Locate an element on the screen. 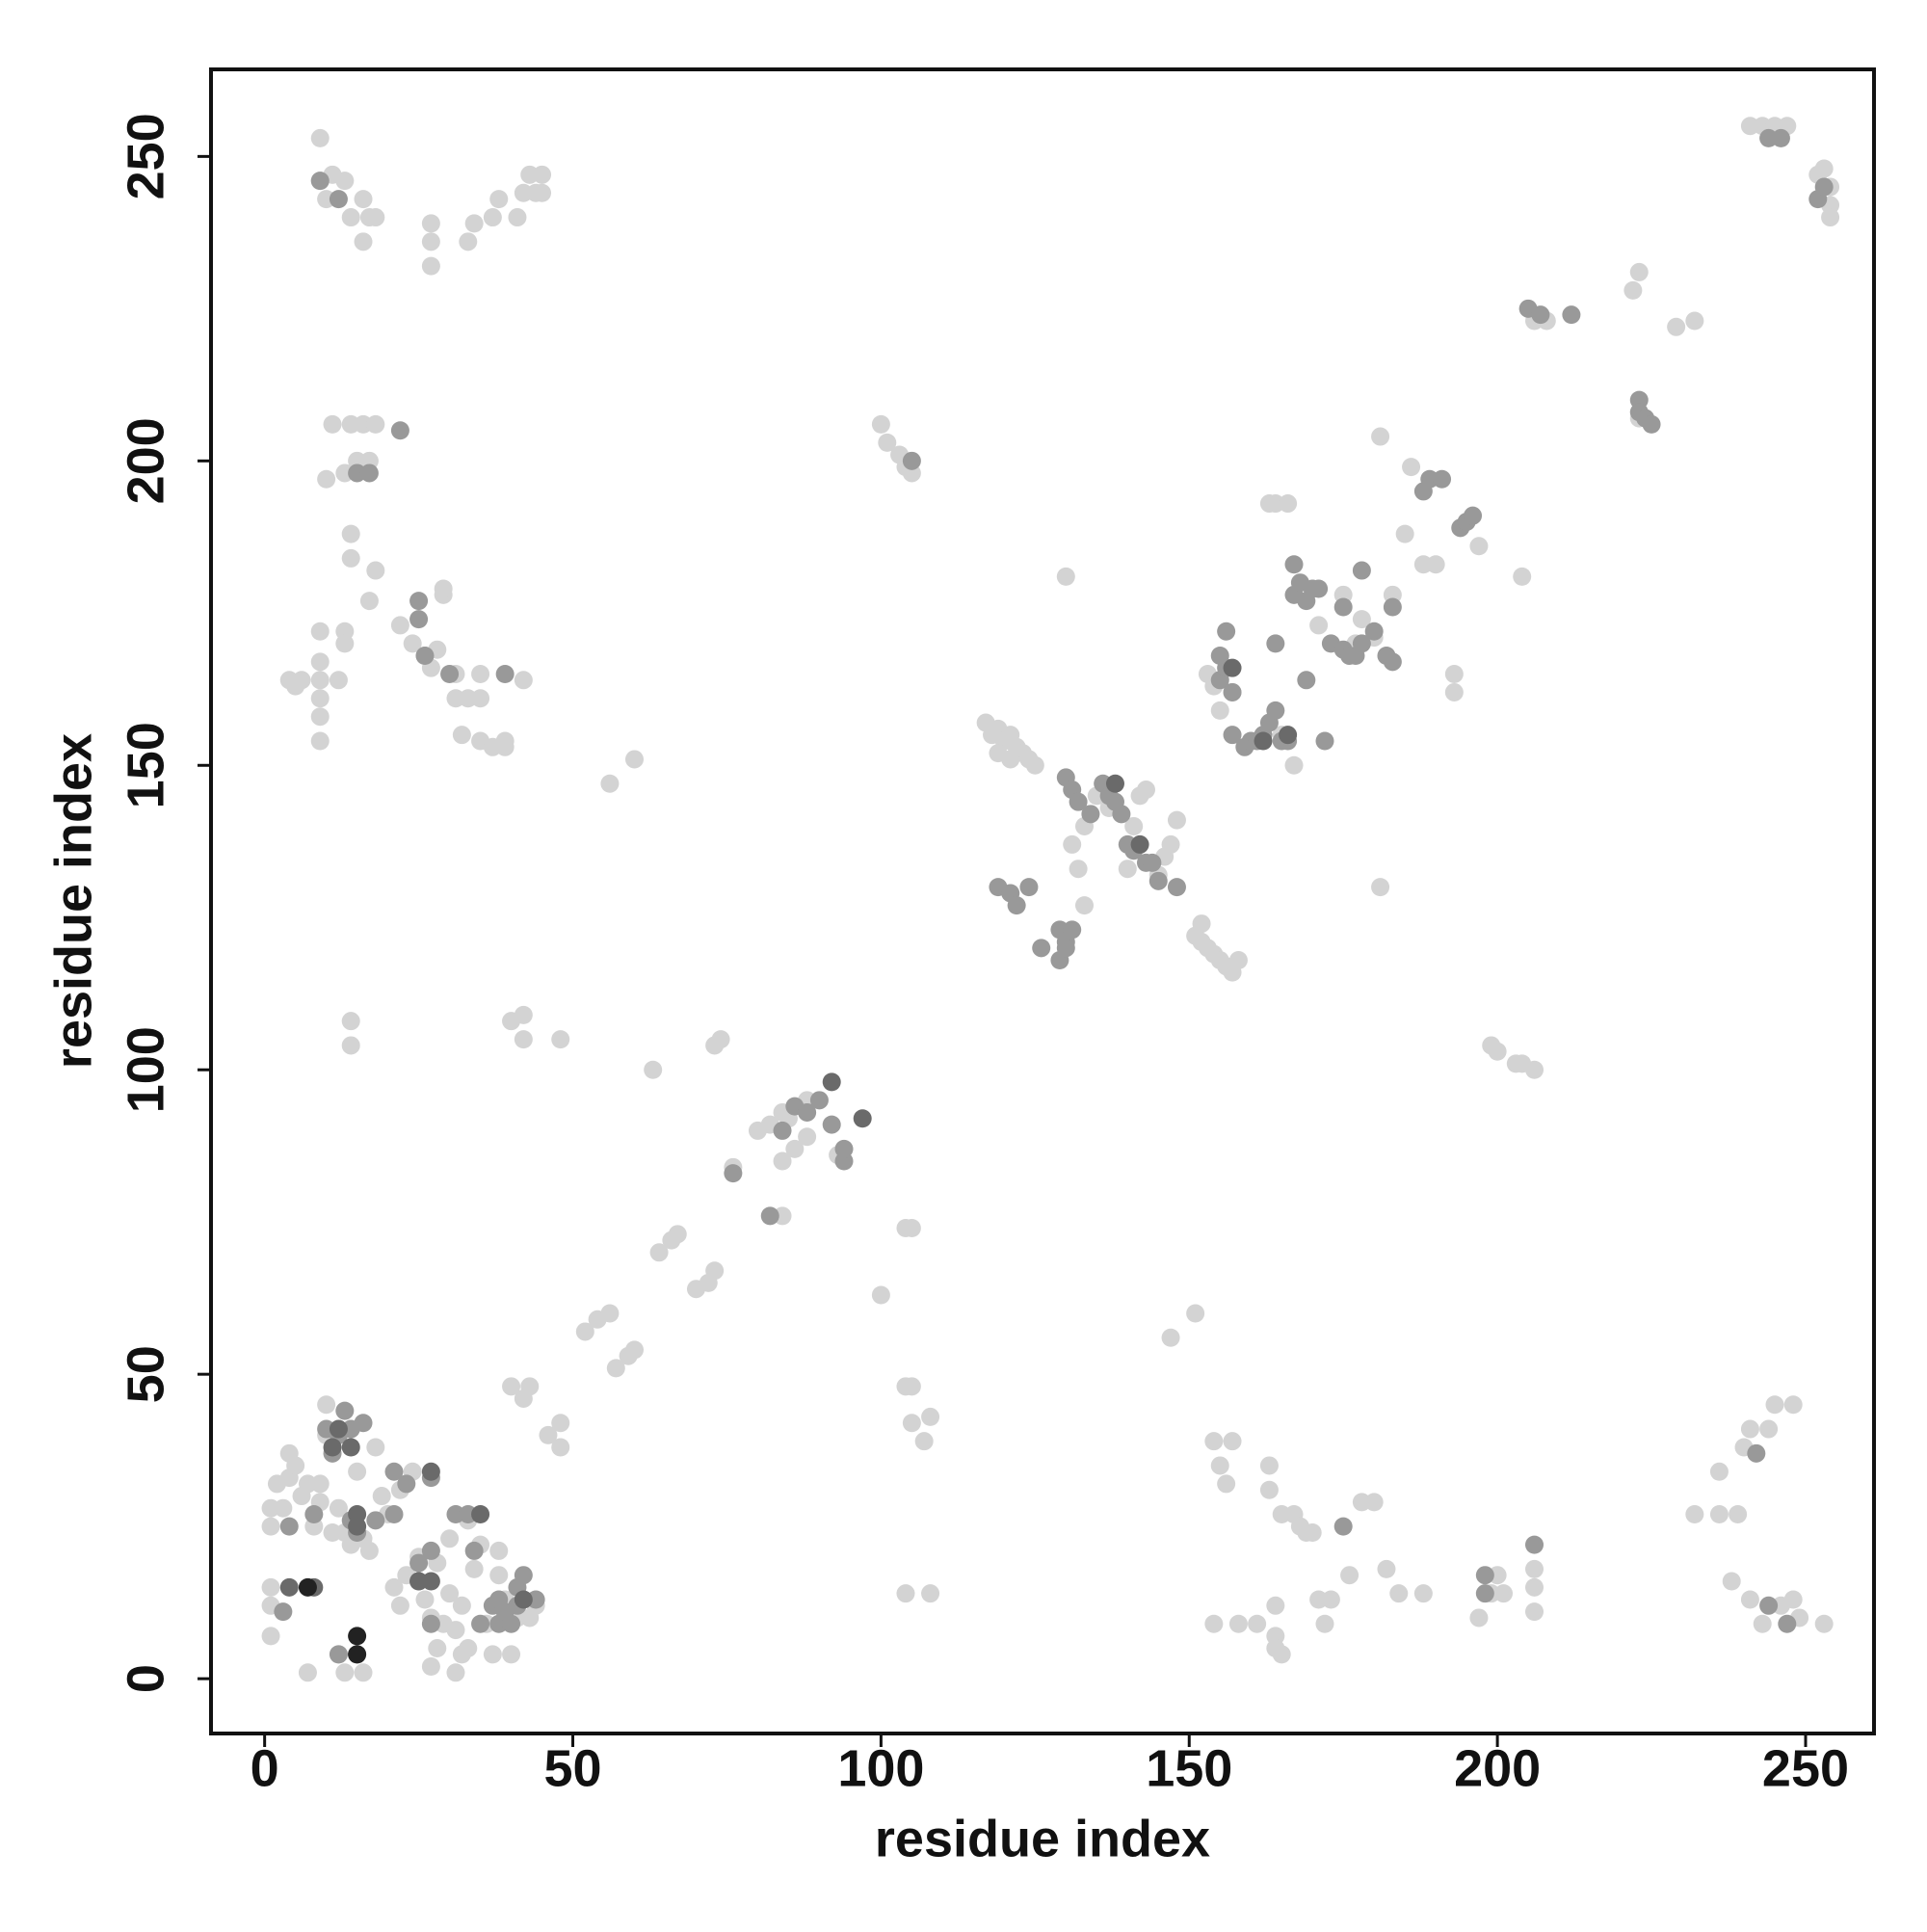 The image size is (1927, 1932). x-axis-title: residue index is located at coordinates (1043, 1838).